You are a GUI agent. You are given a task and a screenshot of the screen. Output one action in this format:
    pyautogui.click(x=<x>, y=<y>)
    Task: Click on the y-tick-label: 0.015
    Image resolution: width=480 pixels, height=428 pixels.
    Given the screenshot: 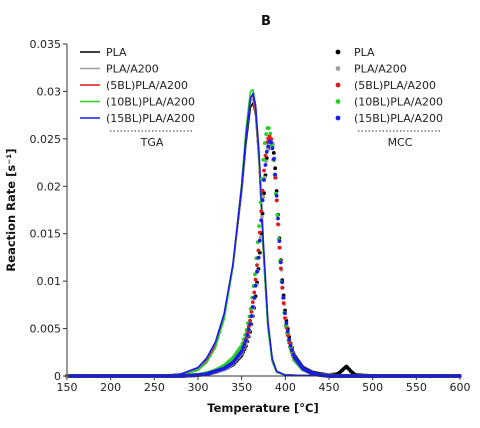 What is the action you would take?
    pyautogui.click(x=46, y=234)
    